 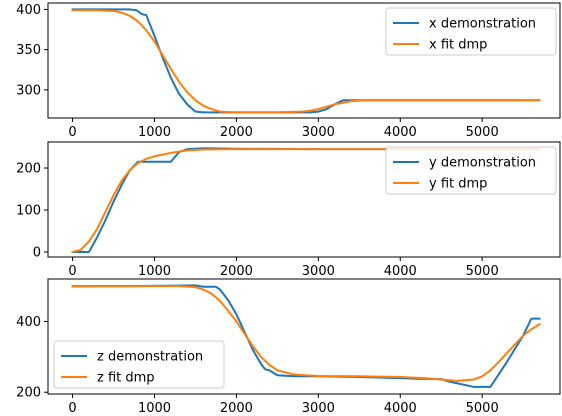 I want to click on y-tick-label: 100, so click(x=28, y=210).